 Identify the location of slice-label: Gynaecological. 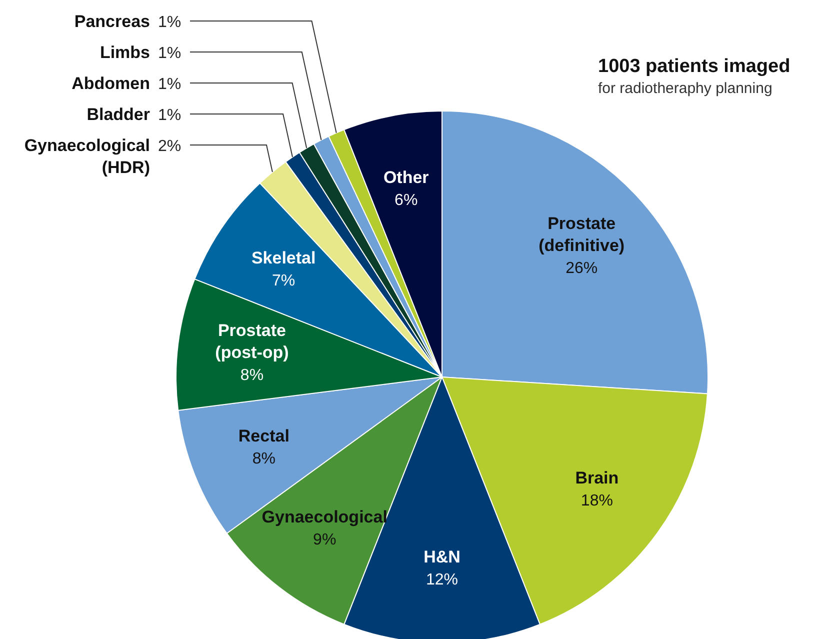
(325, 516).